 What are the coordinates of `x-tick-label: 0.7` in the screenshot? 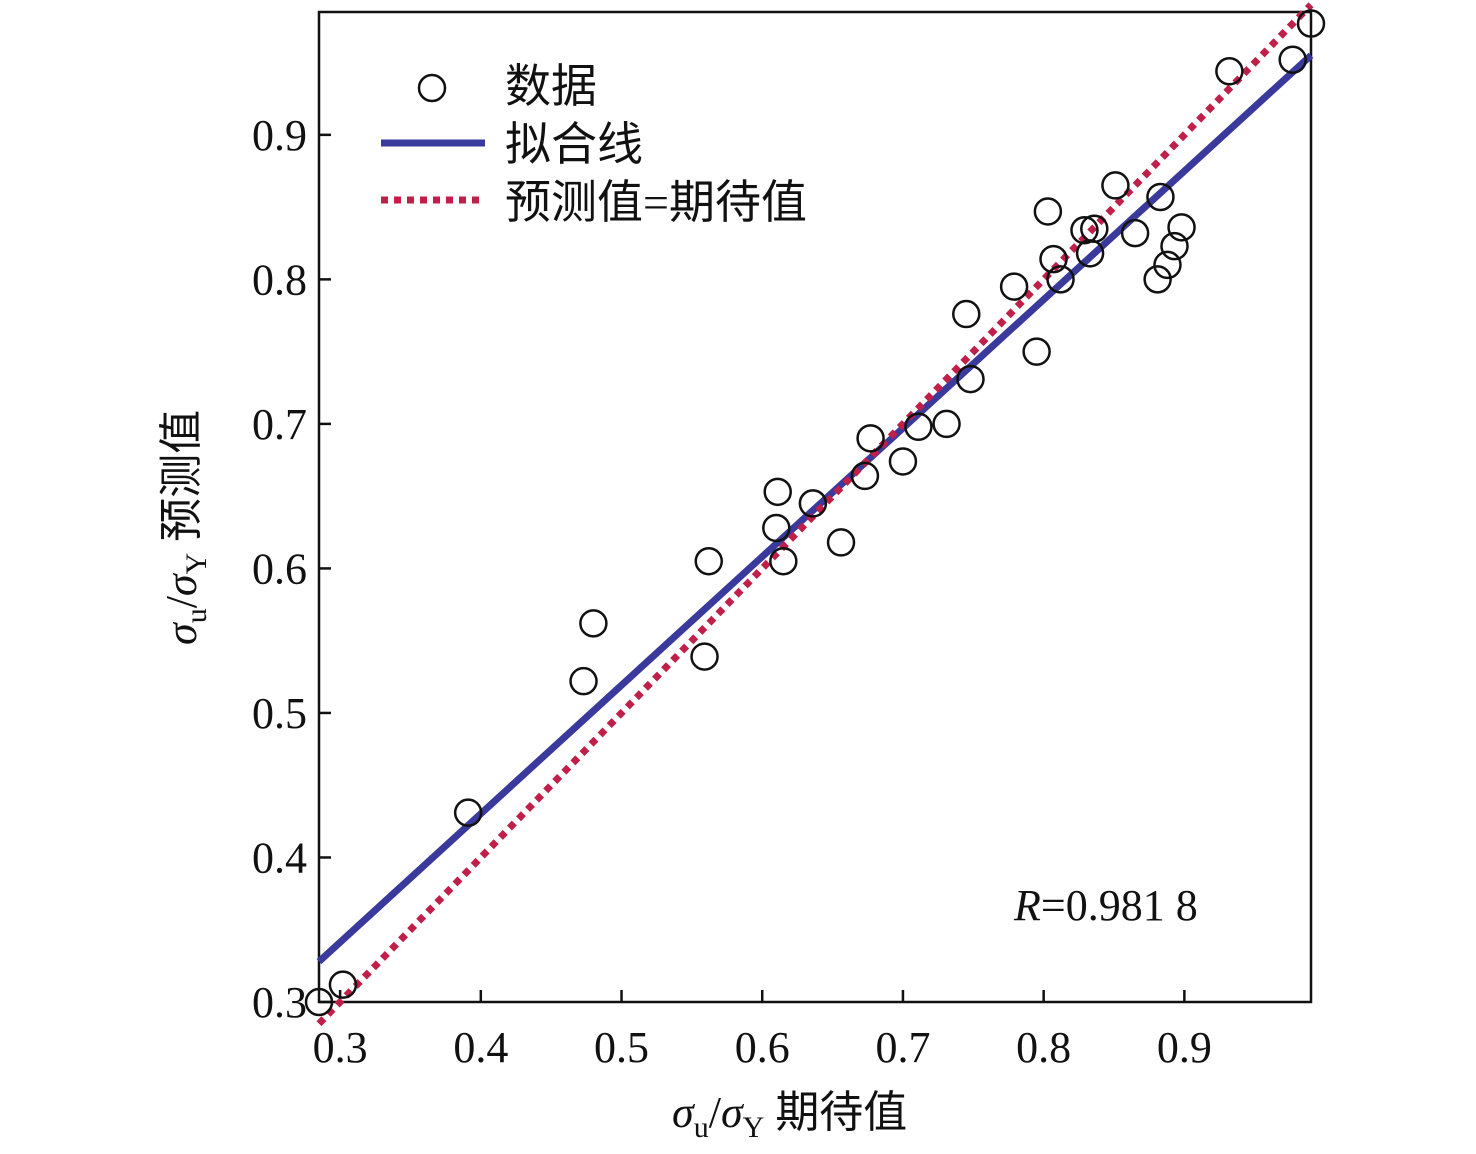 It's located at (902, 1047).